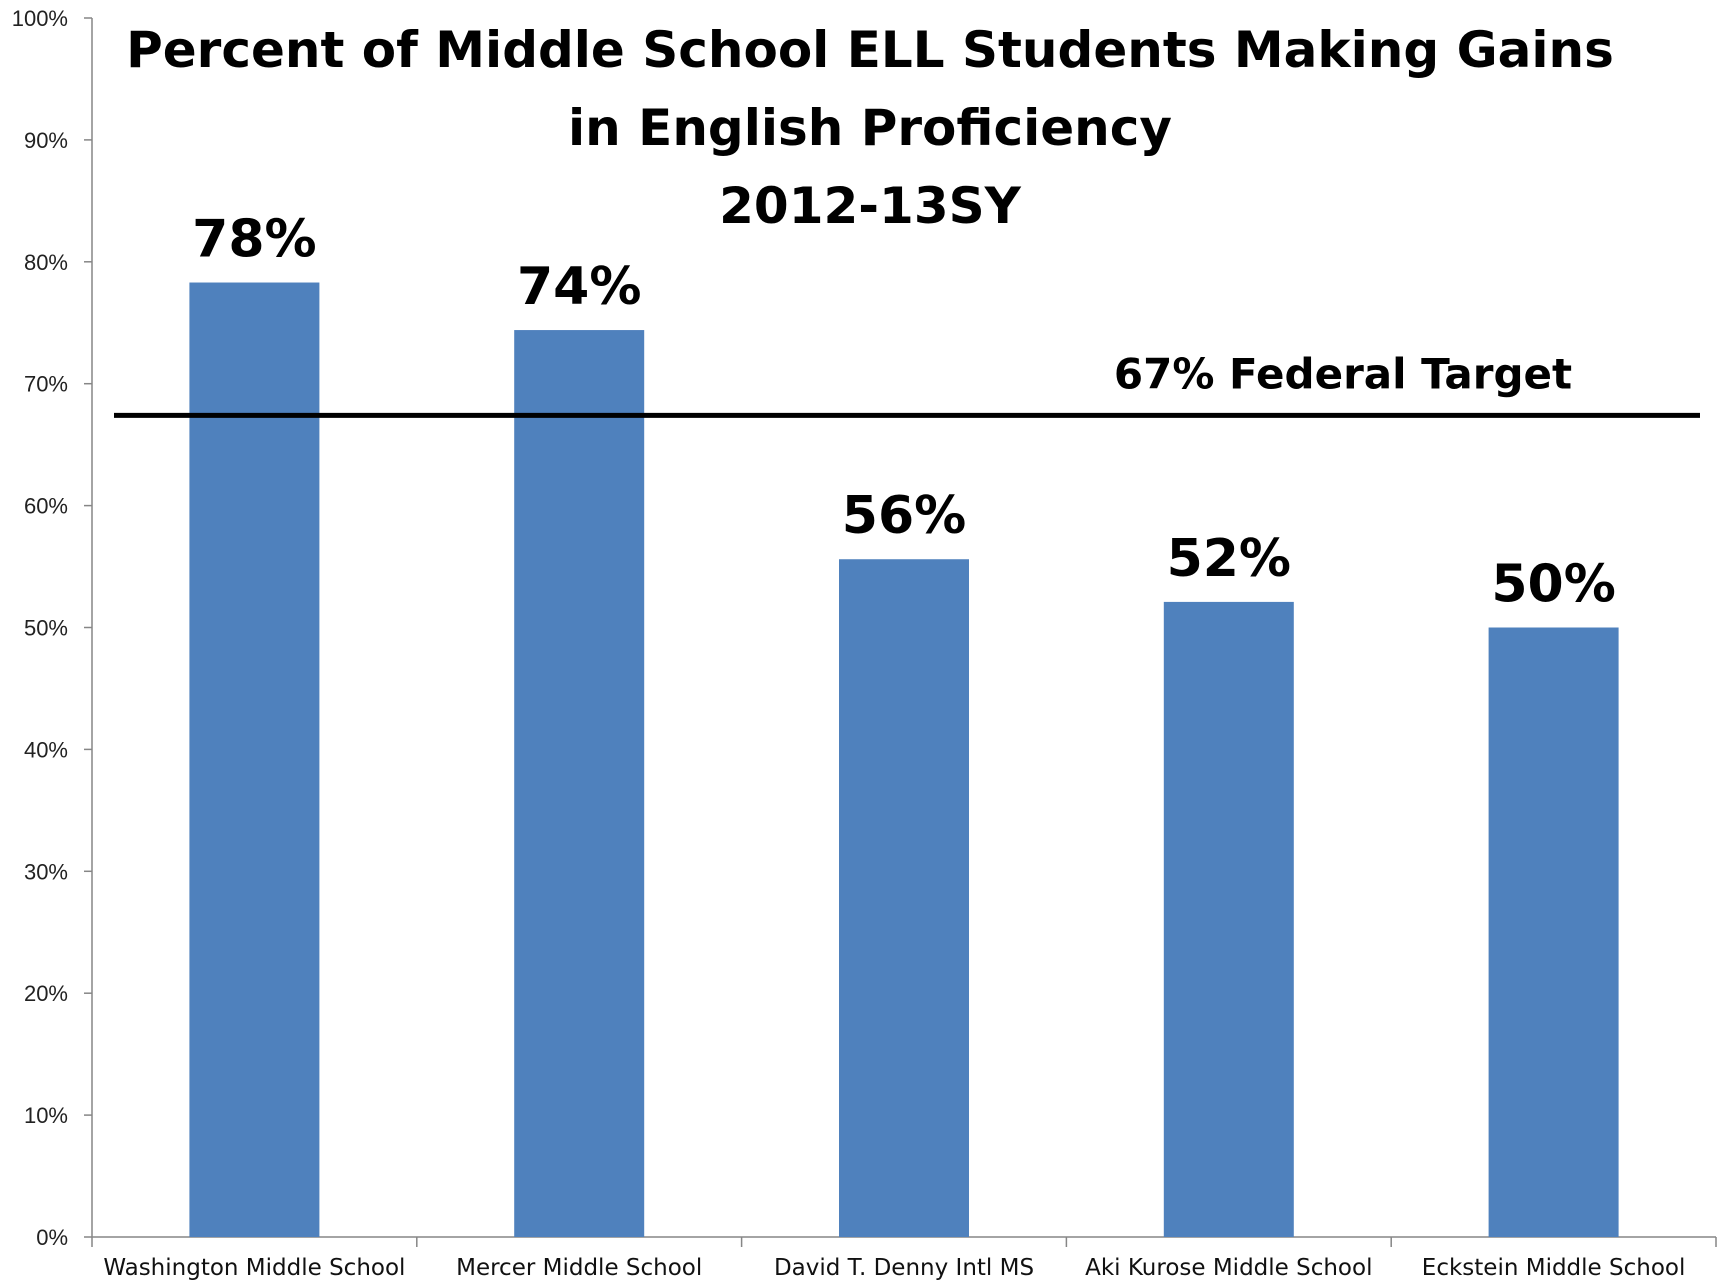  I want to click on y-tick-label: 70%, so click(46, 384).